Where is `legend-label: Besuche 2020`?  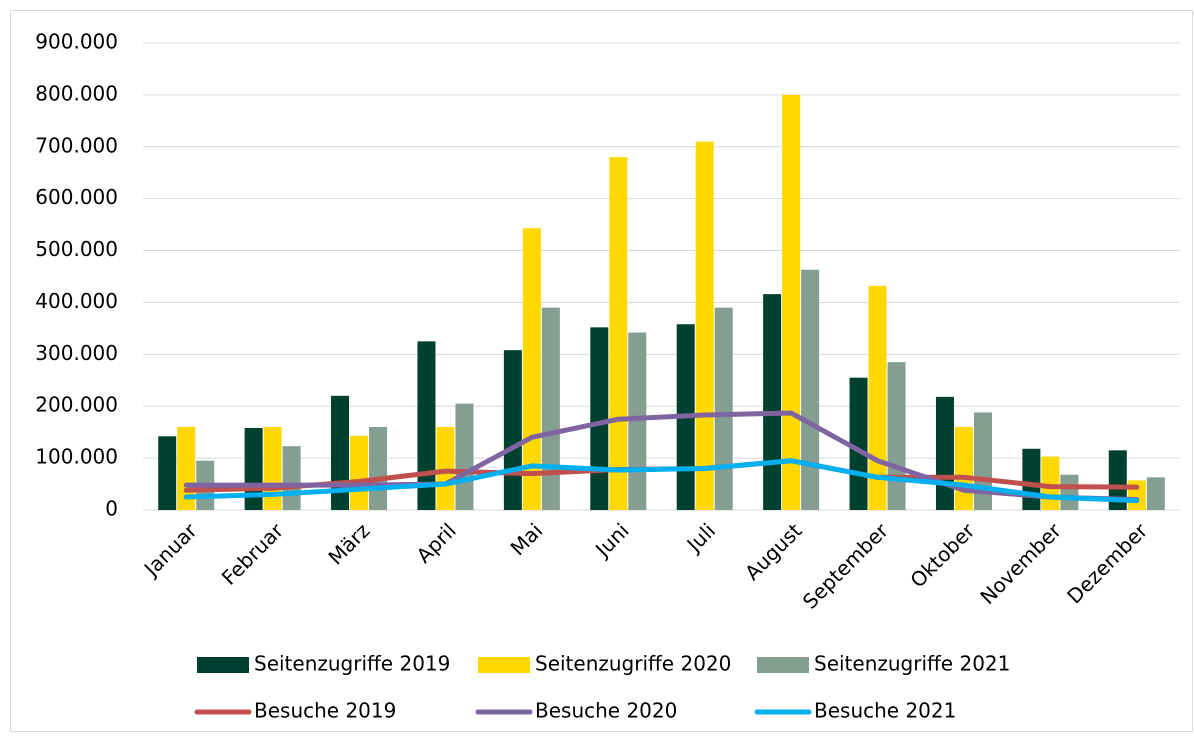 legend-label: Besuche 2020 is located at coordinates (606, 711).